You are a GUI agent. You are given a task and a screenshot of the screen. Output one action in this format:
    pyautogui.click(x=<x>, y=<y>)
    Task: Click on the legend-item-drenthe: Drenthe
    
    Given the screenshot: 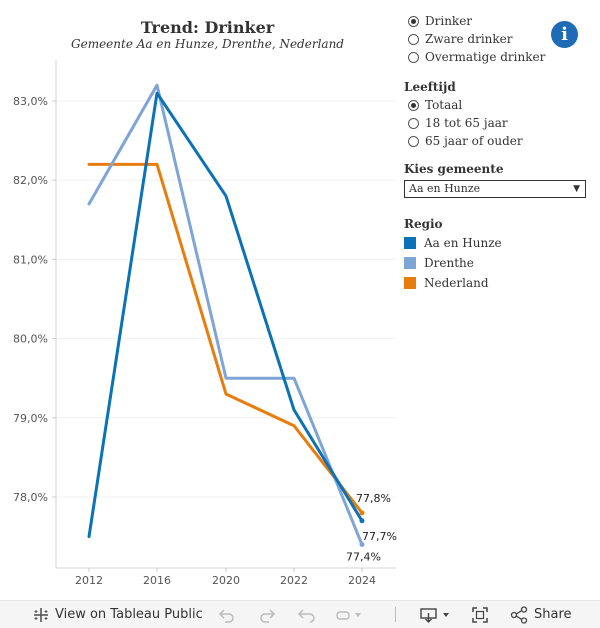 What is the action you would take?
    pyautogui.click(x=453, y=263)
    